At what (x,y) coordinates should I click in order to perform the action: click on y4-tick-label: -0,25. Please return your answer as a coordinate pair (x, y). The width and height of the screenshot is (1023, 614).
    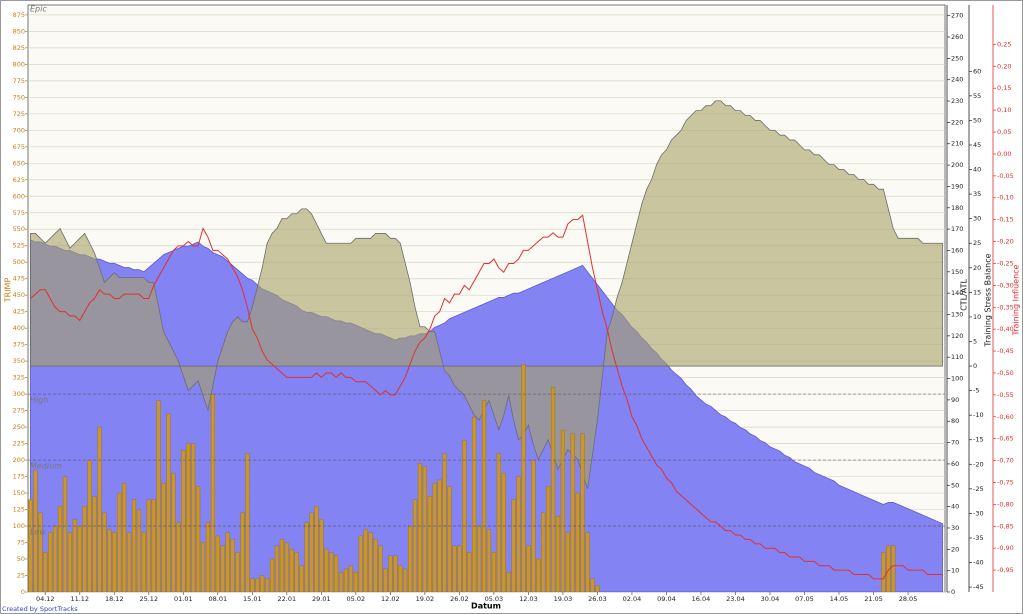
    Looking at the image, I should click on (1005, 263).